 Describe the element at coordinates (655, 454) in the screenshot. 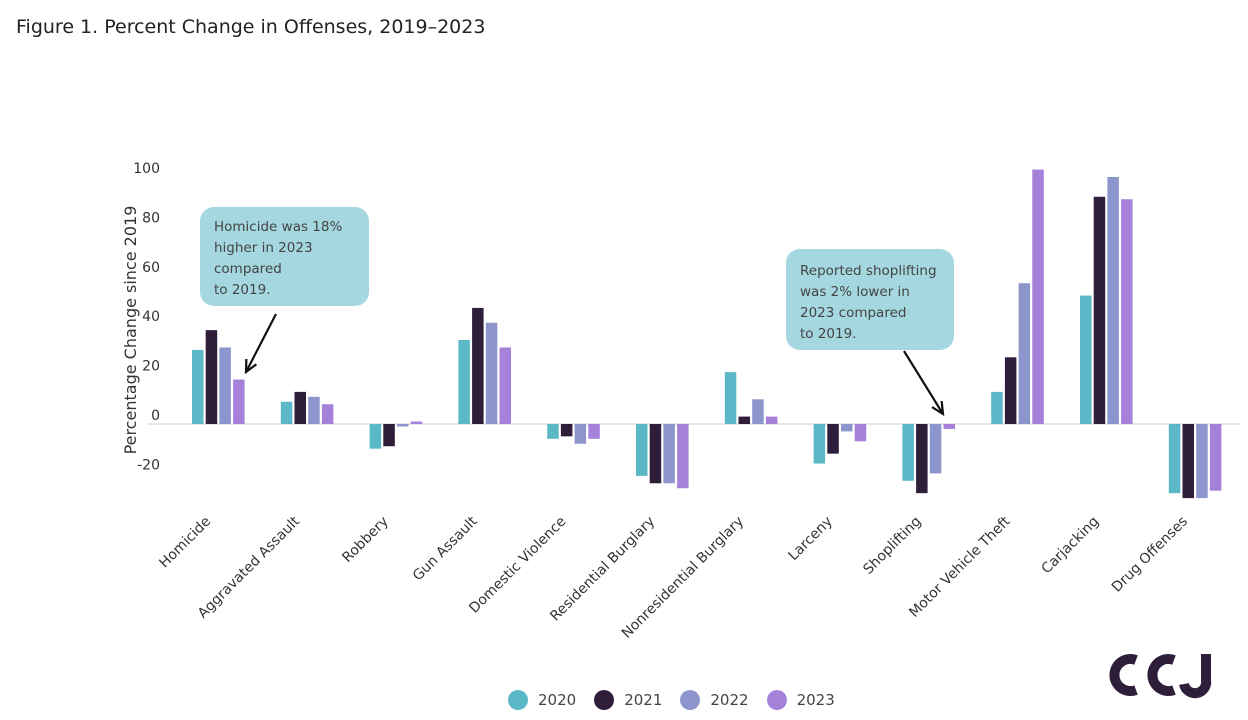

I see `bar-residential-burglary-2021` at that location.